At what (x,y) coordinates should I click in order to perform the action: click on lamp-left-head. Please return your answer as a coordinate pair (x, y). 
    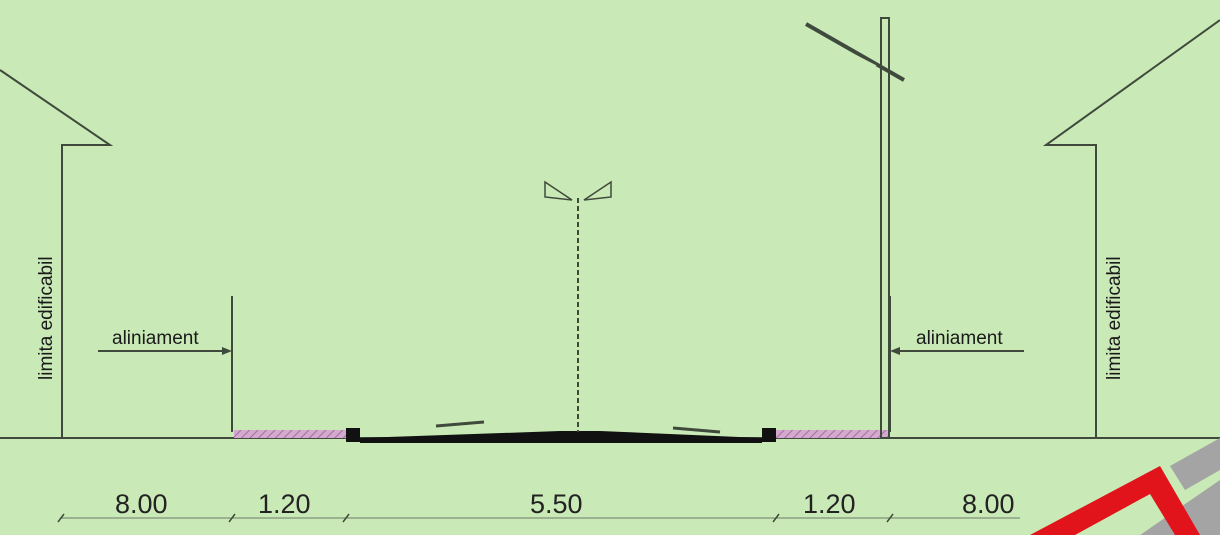
    Looking at the image, I should click on (558, 190).